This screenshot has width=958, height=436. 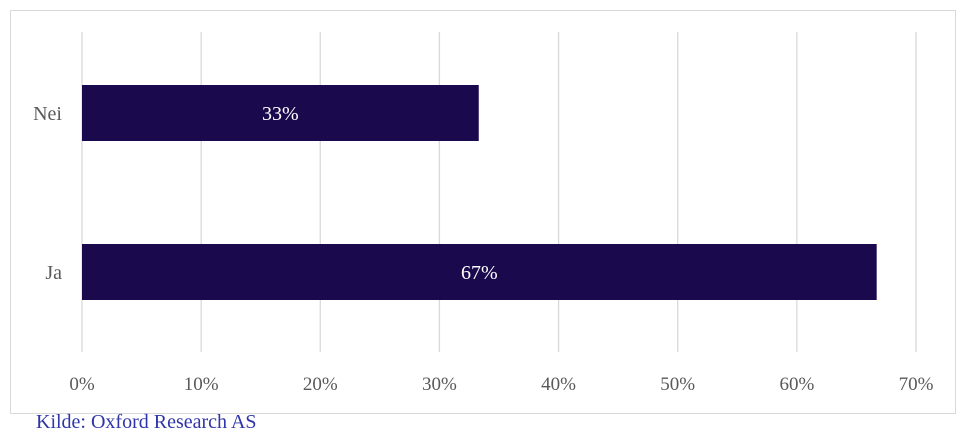 I want to click on category-label-ja: Ja, so click(x=53, y=273).